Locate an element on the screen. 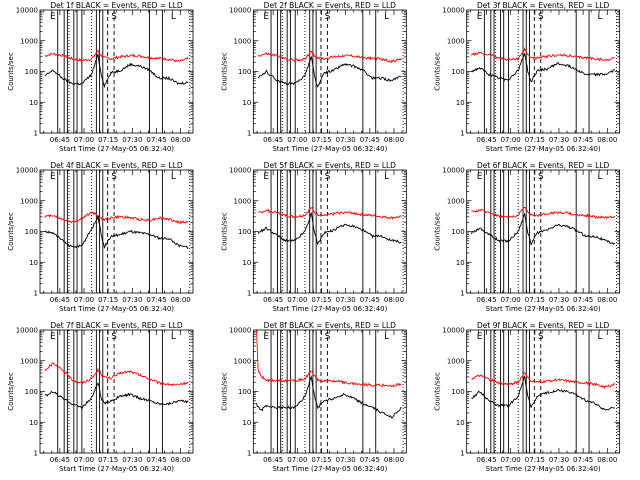 This screenshot has width=640, height=480. chart-title: Det 6f BLACK = Events, RED = LLD is located at coordinates (543, 165).